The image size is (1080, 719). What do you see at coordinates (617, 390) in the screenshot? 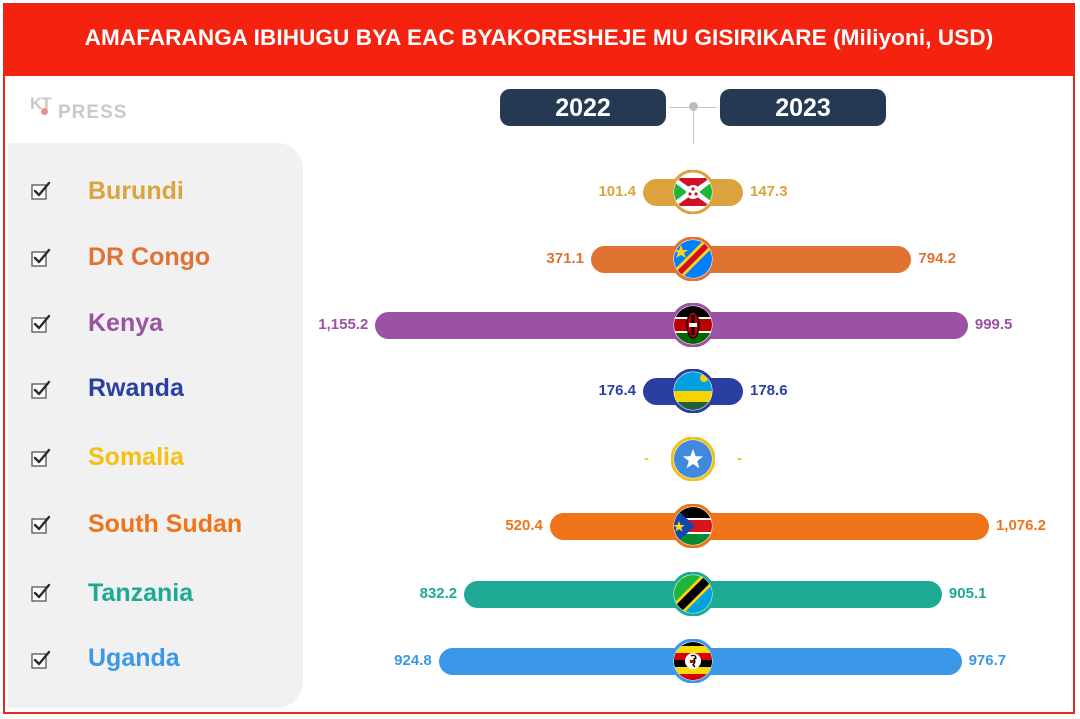
I see `value-label-2022: 176.4` at bounding box center [617, 390].